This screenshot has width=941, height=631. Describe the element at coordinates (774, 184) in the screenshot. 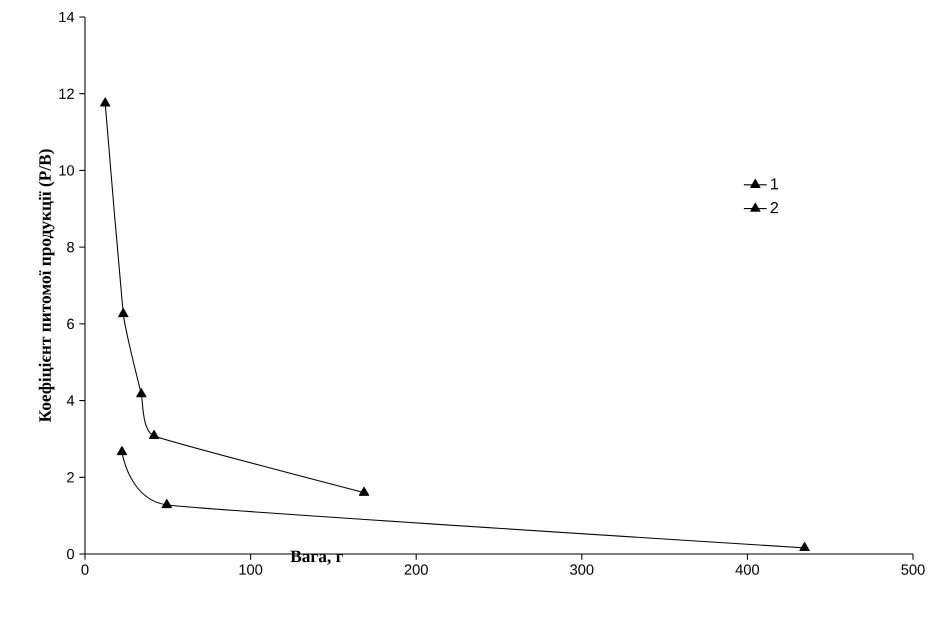

I see `legend-label: 1` at that location.